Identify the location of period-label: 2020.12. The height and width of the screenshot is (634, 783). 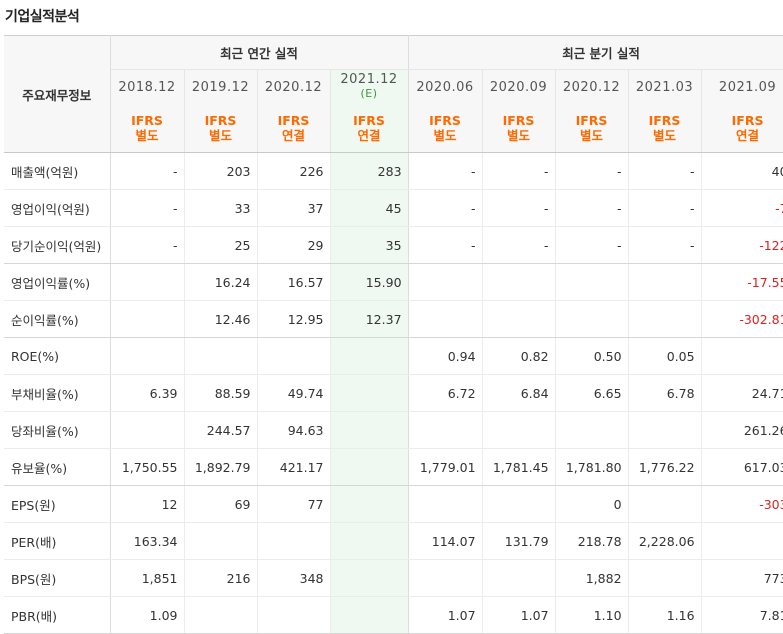
(293, 87).